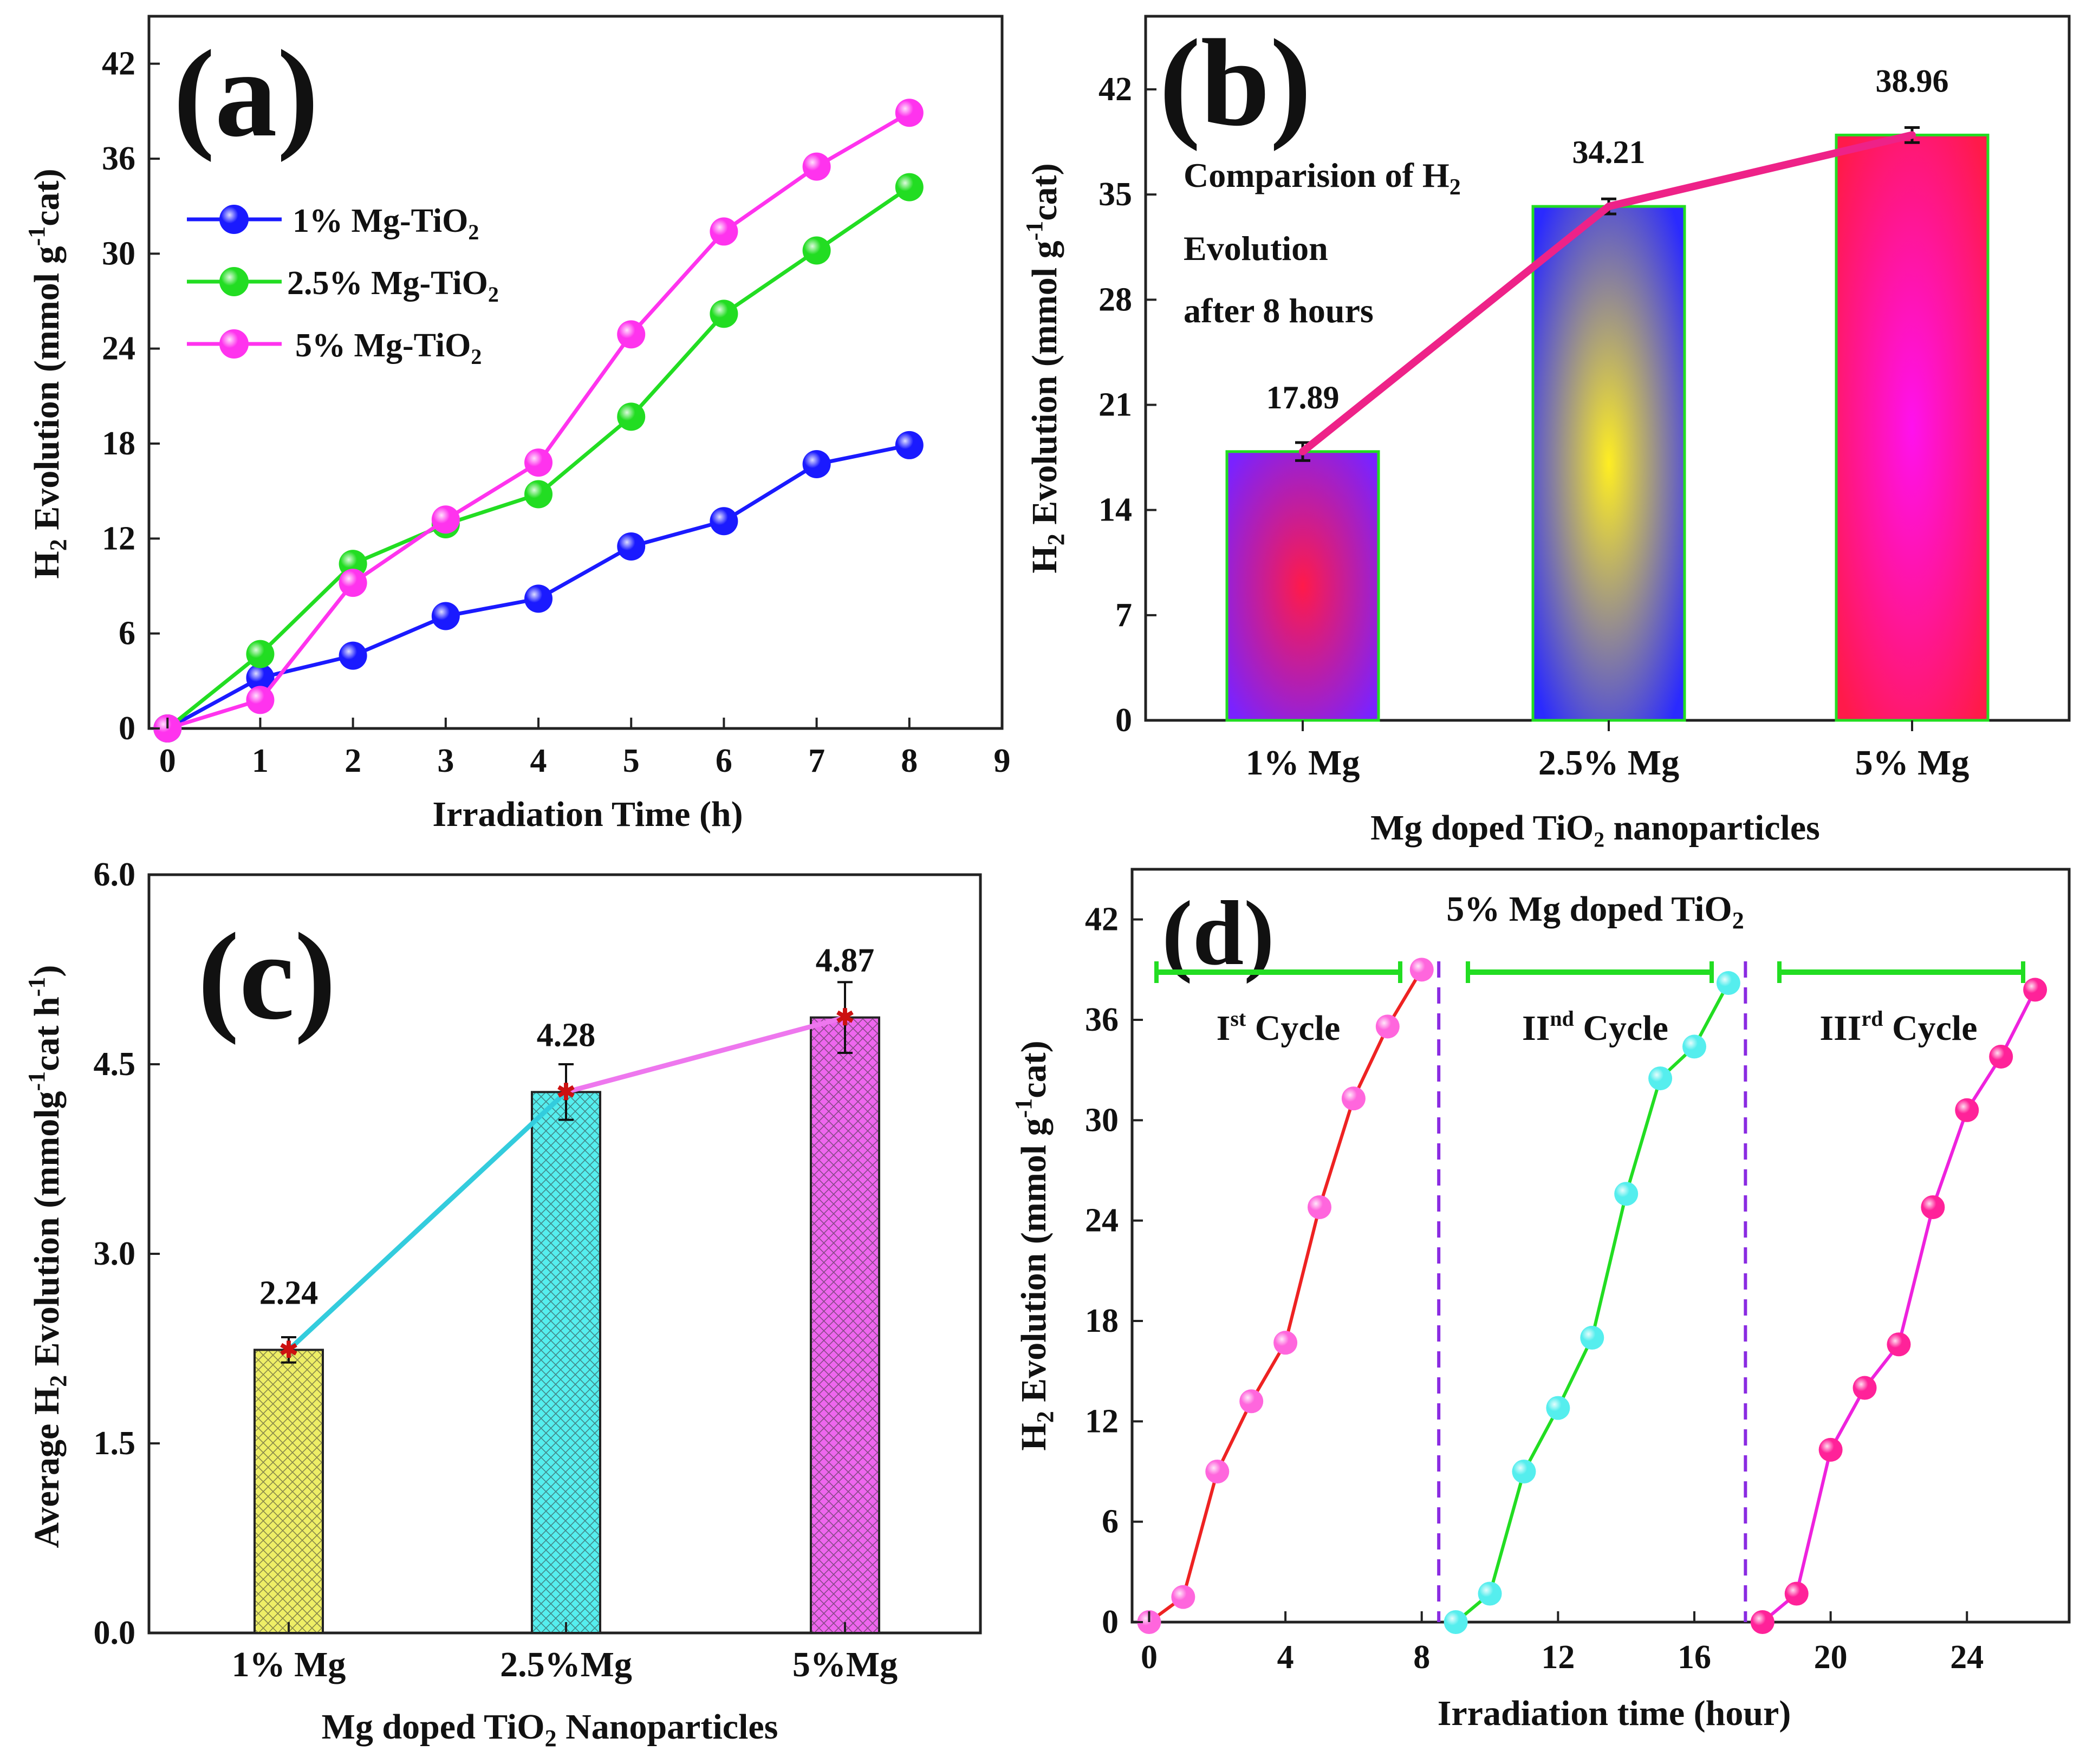 The width and height of the screenshot is (2080, 1764). What do you see at coordinates (445, 761) in the screenshot?
I see `x-tick-label-3: 3` at bounding box center [445, 761].